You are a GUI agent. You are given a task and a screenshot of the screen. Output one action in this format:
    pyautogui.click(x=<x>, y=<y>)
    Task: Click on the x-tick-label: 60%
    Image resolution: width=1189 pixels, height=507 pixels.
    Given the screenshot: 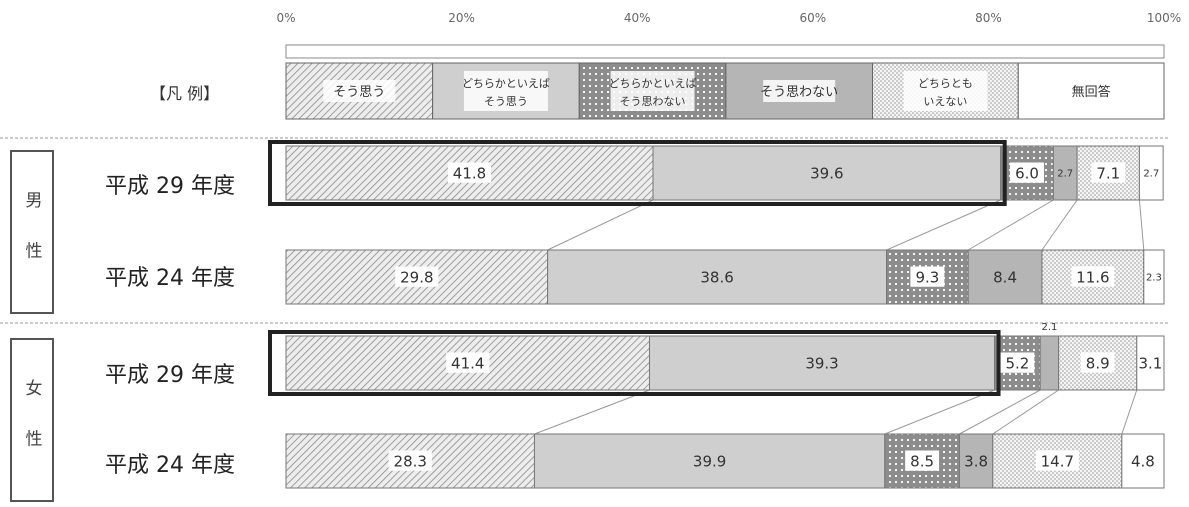 What is the action you would take?
    pyautogui.click(x=812, y=18)
    